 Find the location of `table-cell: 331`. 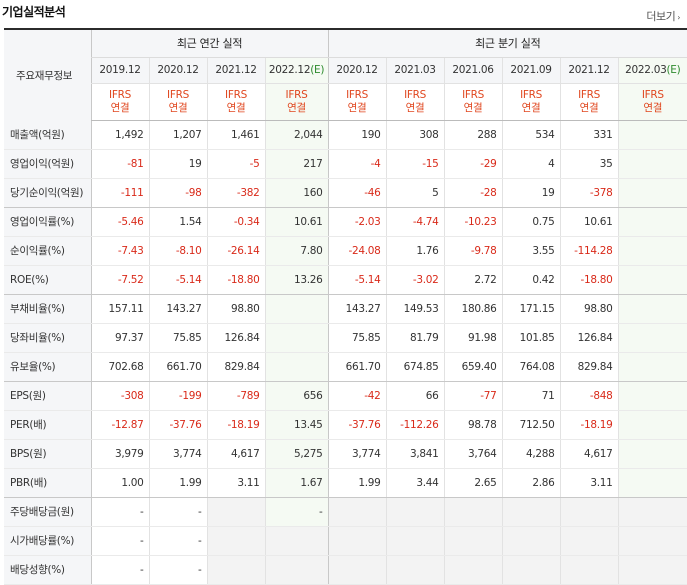

table-cell: 331 is located at coordinates (589, 135).